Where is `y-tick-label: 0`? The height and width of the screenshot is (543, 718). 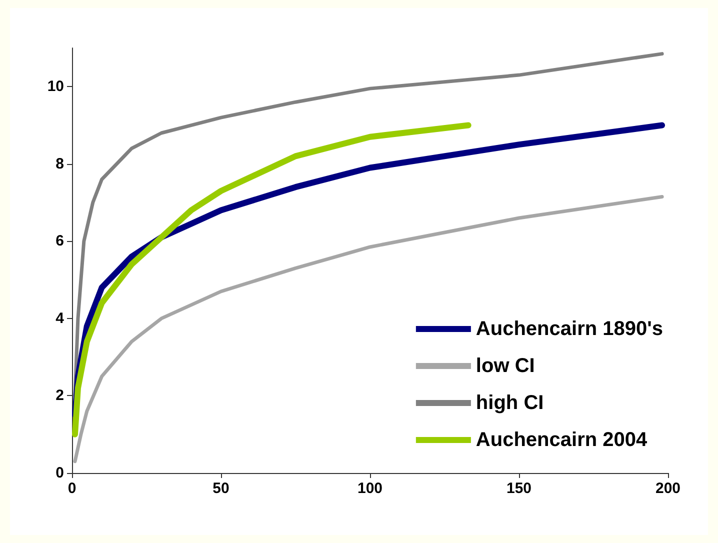
y-tick-label: 0 is located at coordinates (60, 473).